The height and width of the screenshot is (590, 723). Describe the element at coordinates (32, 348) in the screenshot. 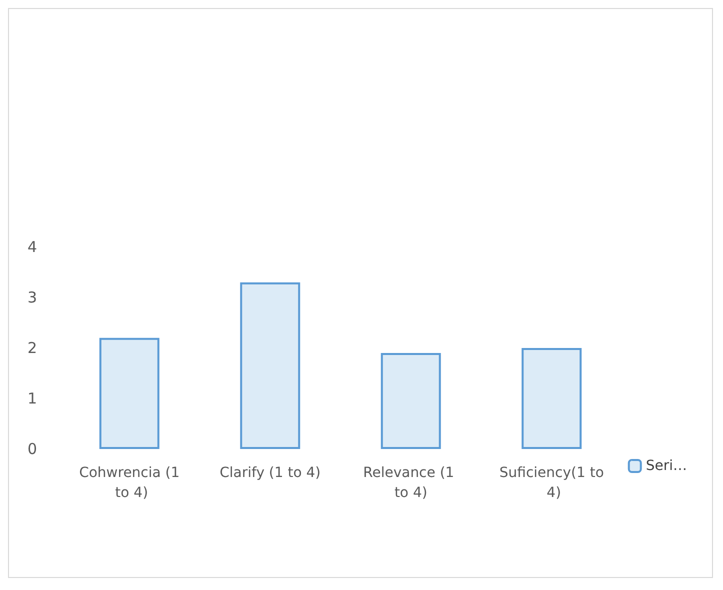

I see `y-tick-label: 2` at that location.